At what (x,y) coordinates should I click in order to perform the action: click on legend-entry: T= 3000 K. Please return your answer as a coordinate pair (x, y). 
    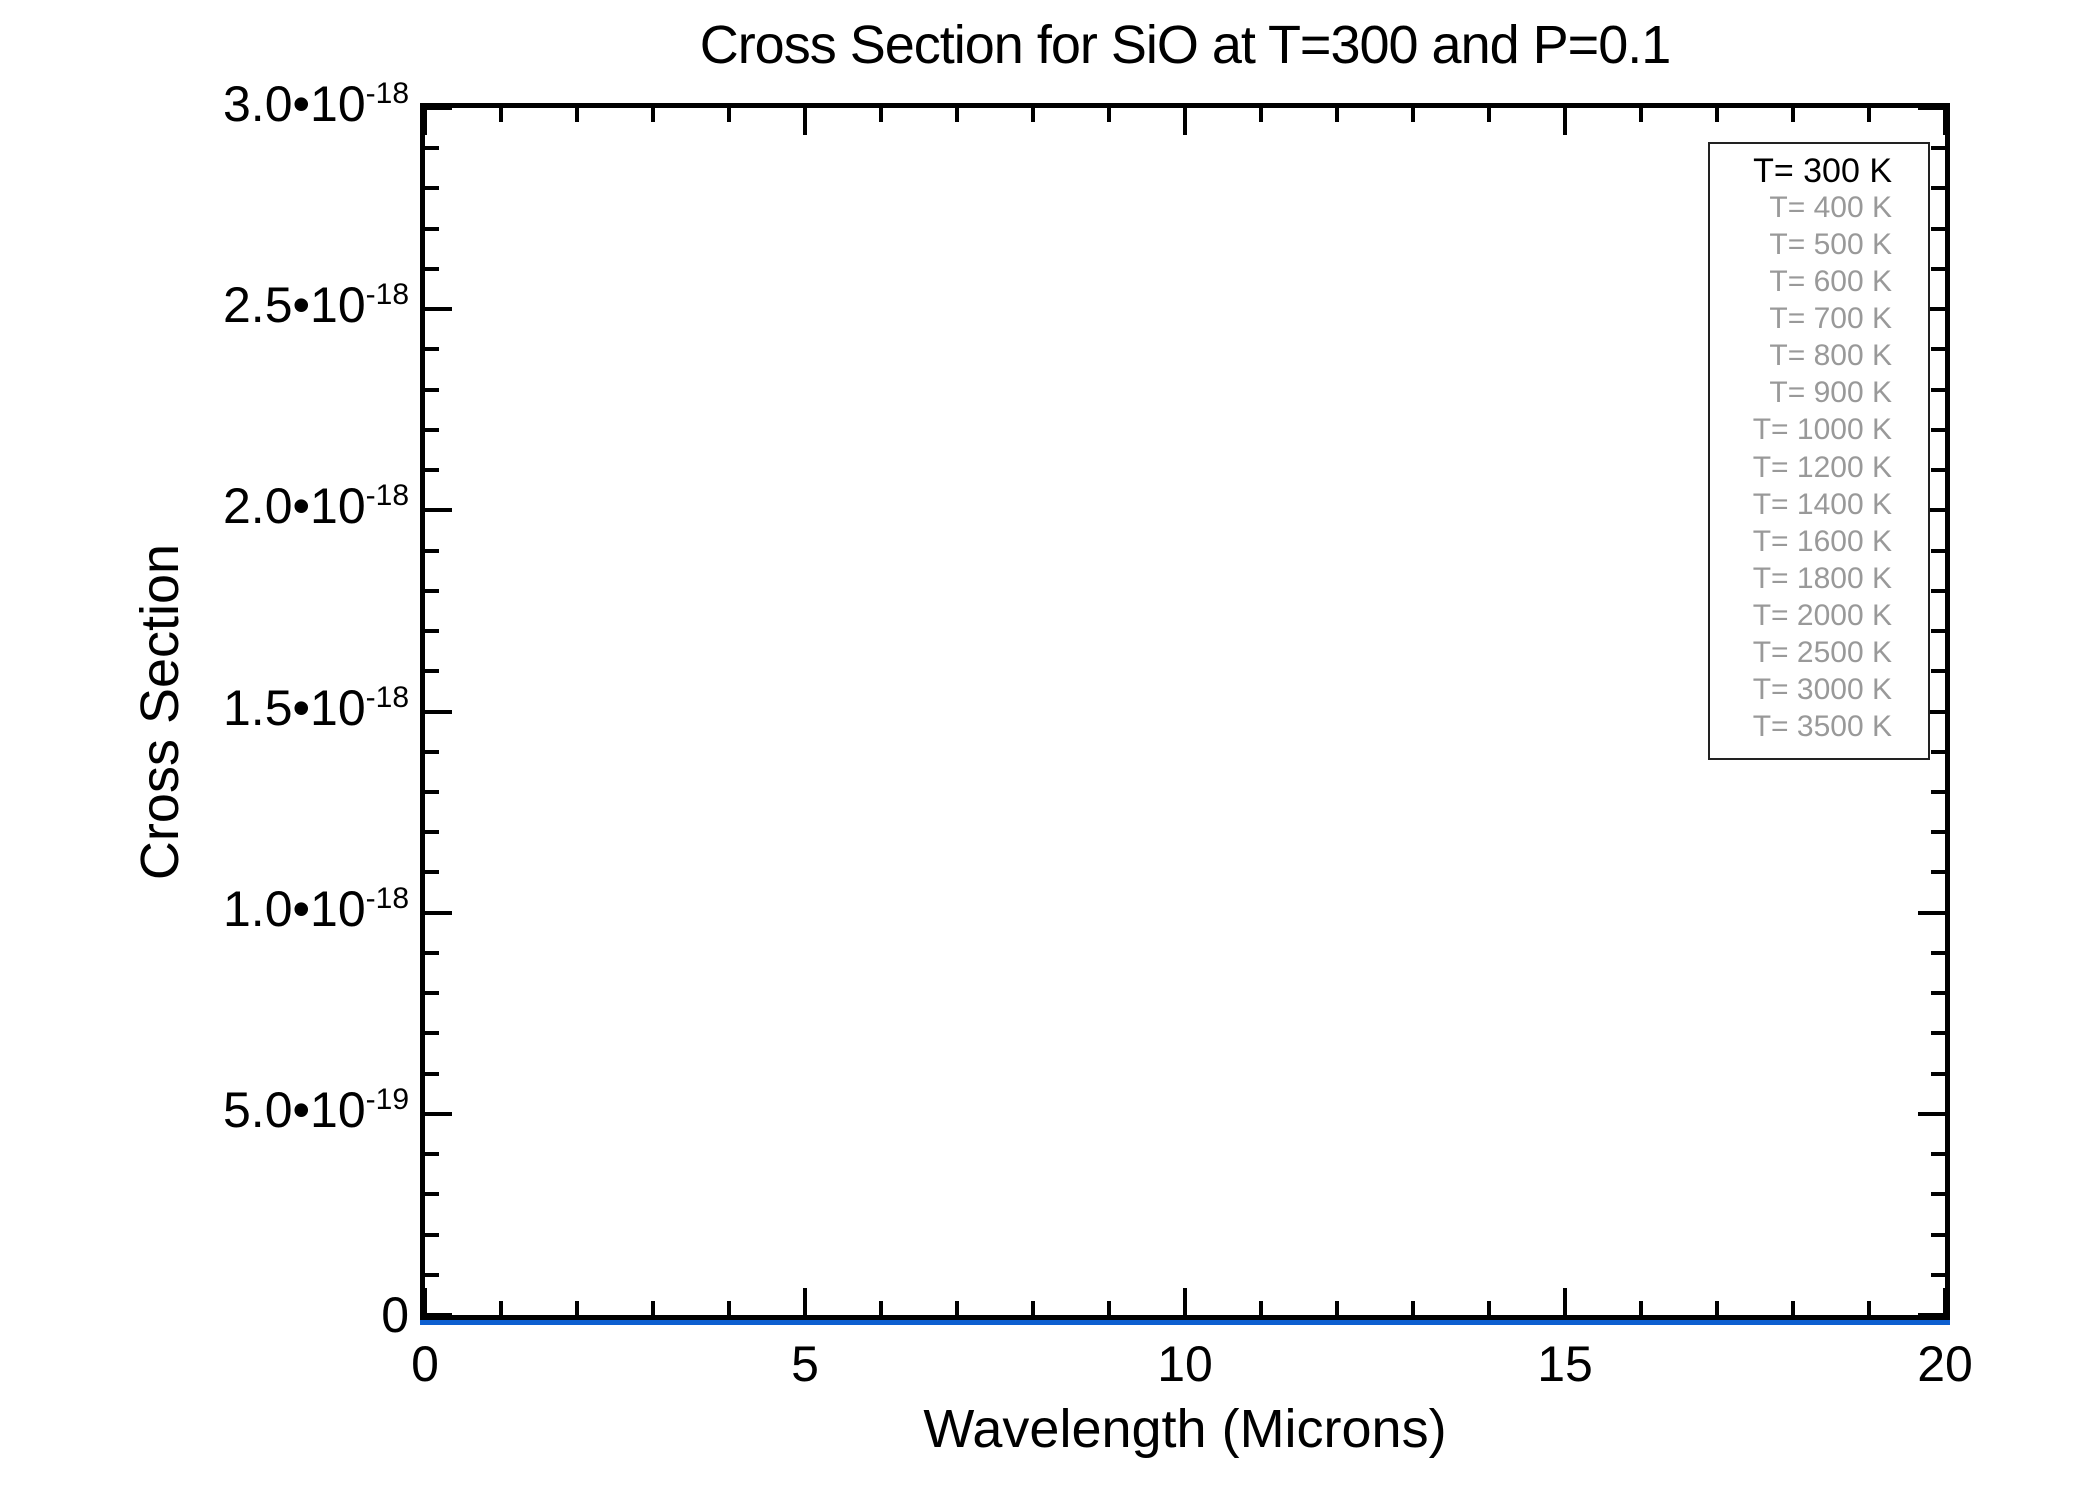
    Looking at the image, I should click on (1822, 689).